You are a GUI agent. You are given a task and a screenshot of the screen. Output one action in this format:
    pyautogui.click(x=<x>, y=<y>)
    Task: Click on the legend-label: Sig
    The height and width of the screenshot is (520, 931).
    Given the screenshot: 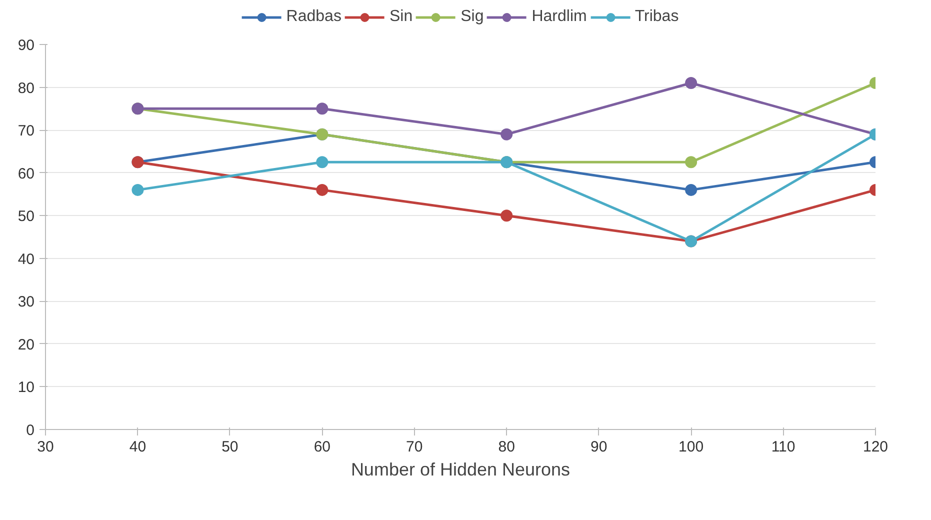 What is the action you would take?
    pyautogui.click(x=472, y=17)
    